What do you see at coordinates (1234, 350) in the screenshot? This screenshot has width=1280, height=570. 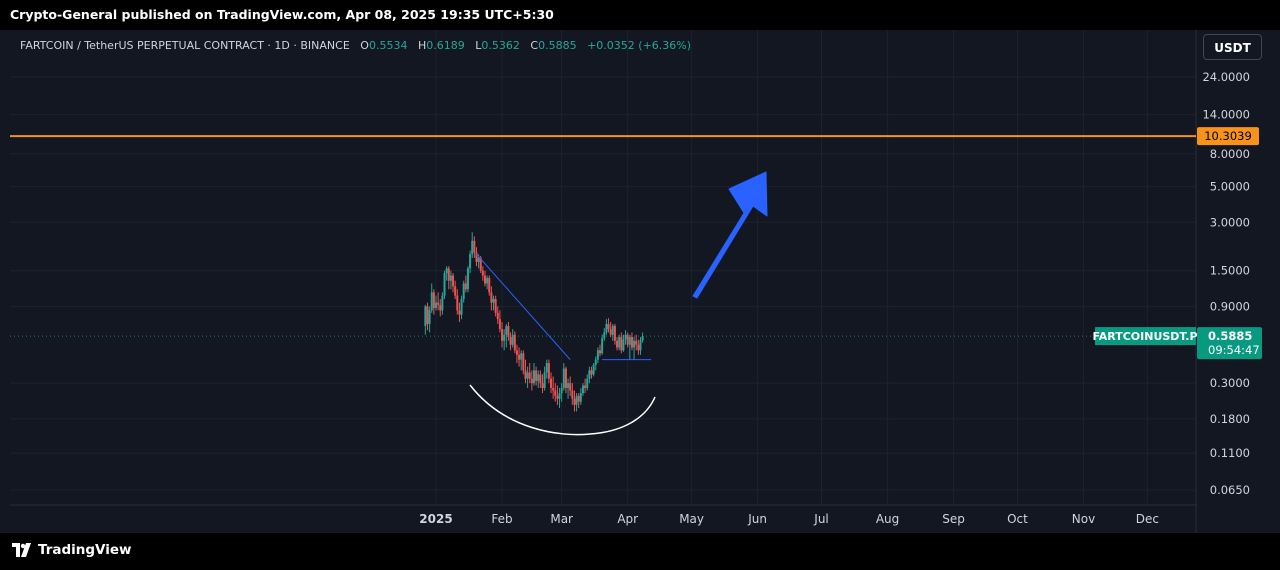 I see `bar-countdown-text: 09:54:47` at bounding box center [1234, 350].